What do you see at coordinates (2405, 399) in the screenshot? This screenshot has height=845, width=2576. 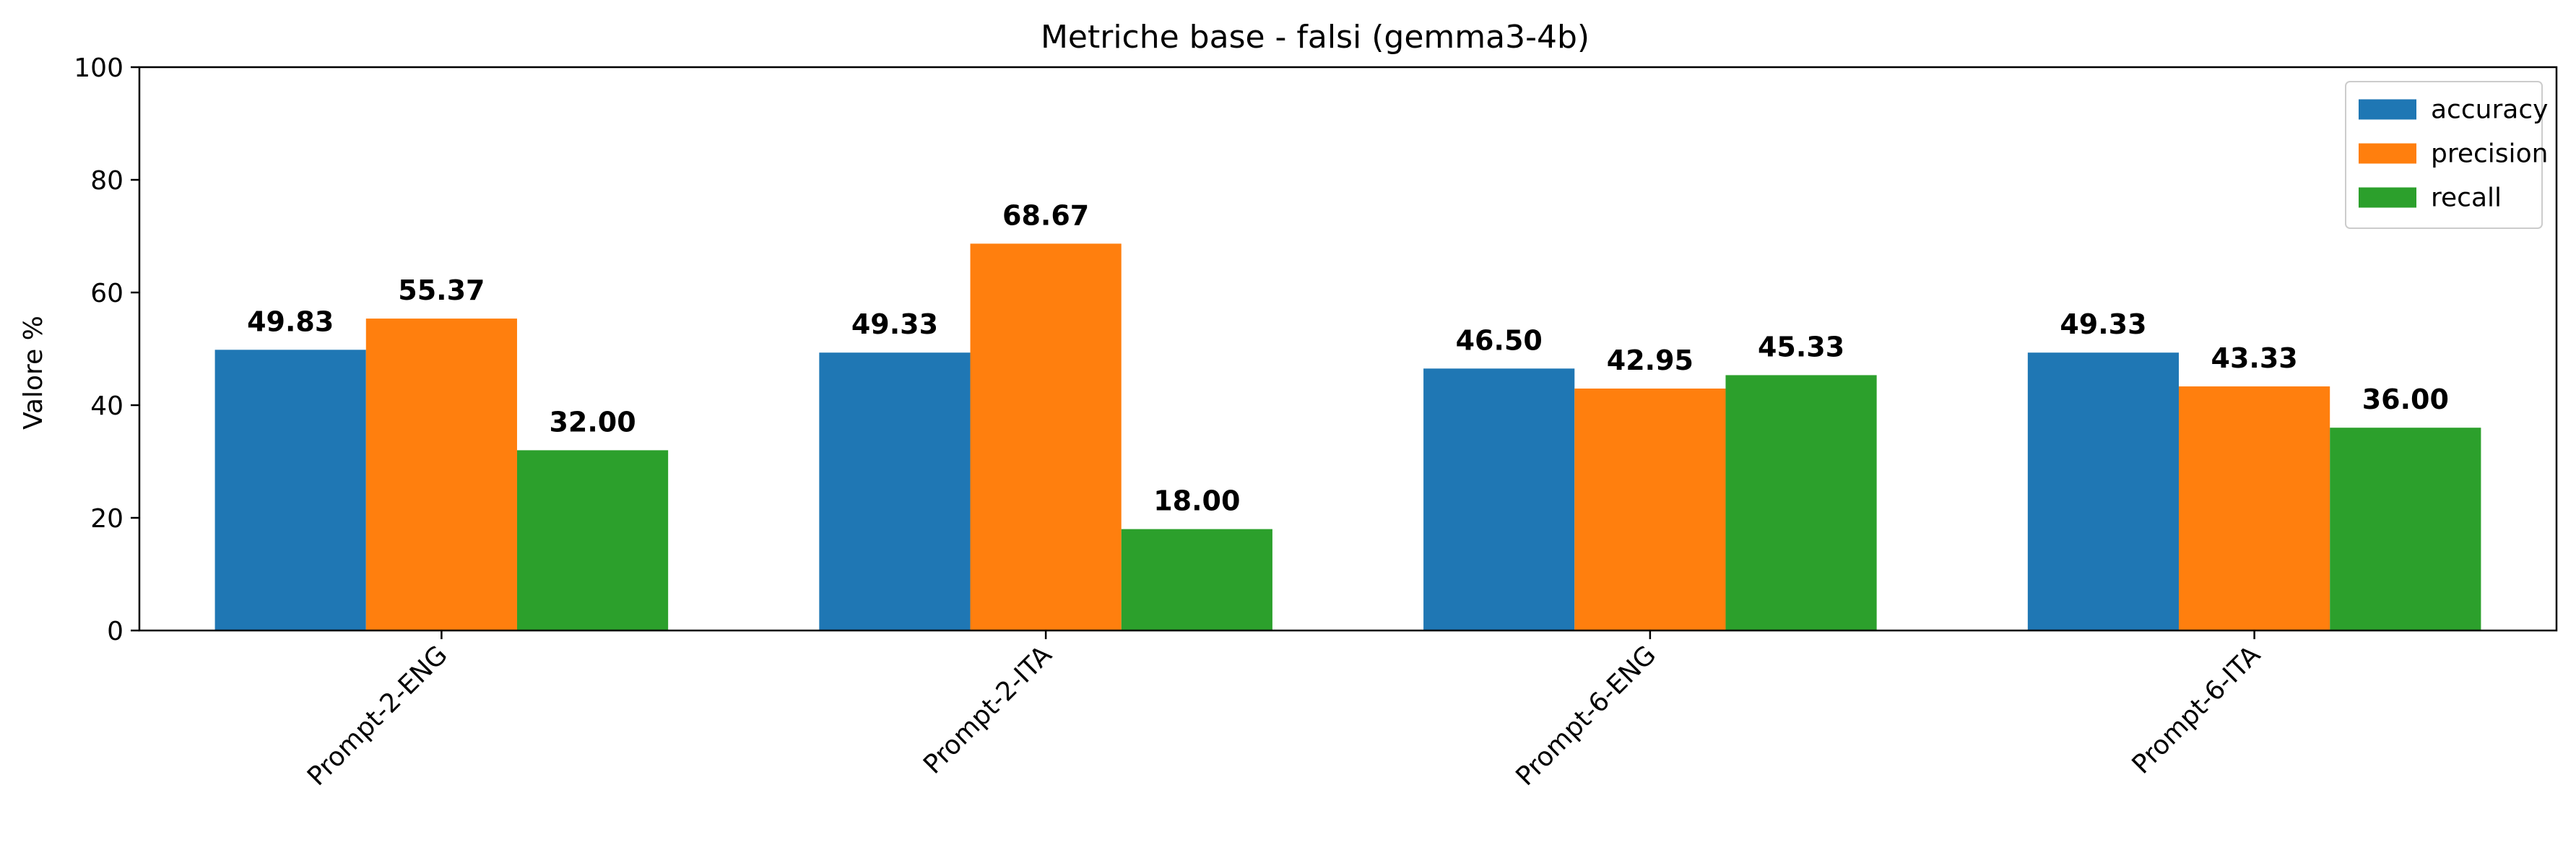 I see `data-label-recall-prompt-6-ita: 36.00` at bounding box center [2405, 399].